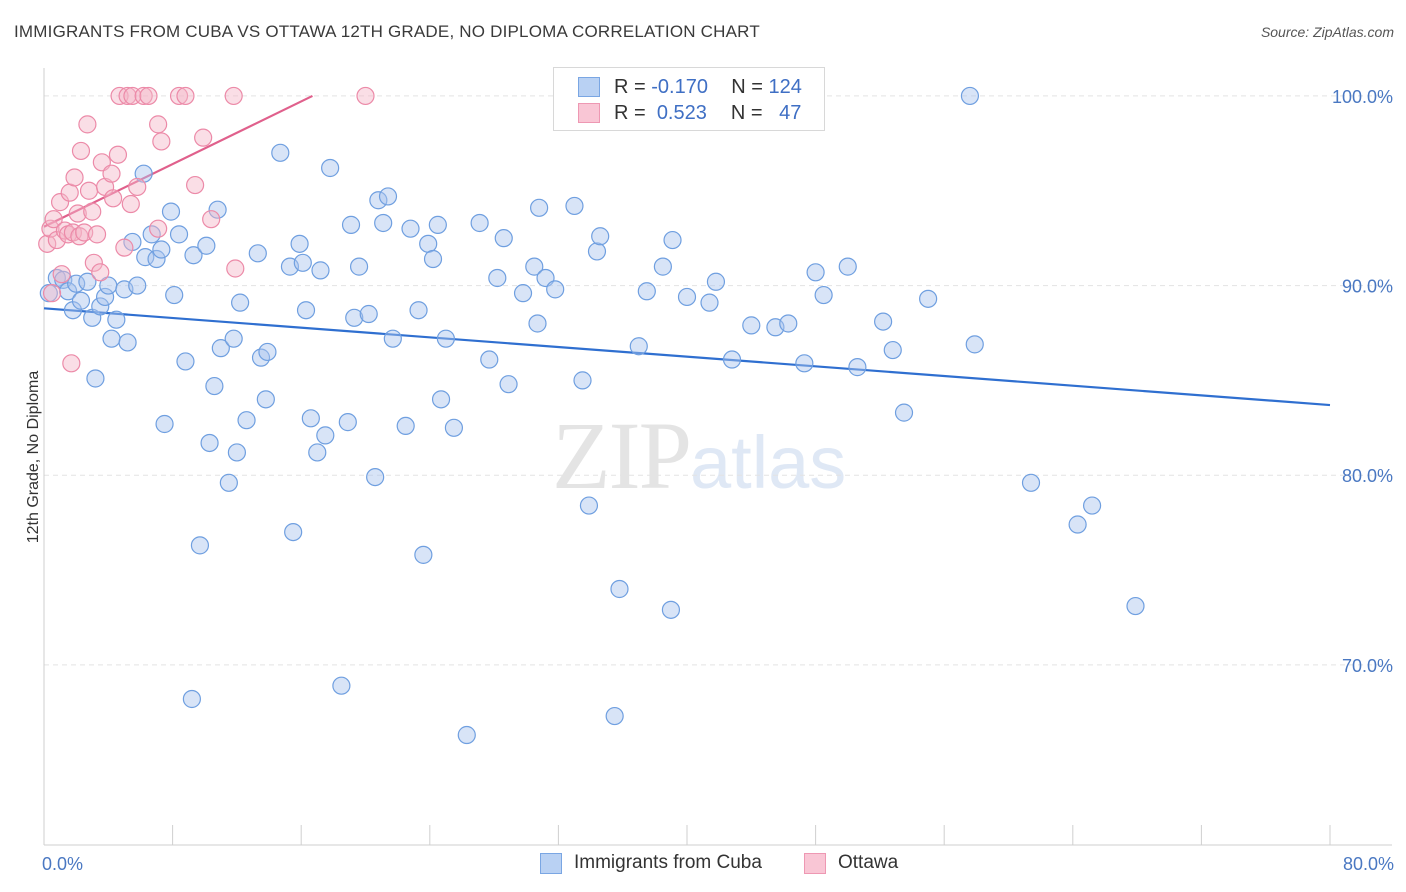  I want to click on x-tick-label: 80.0%, so click(1368, 864).